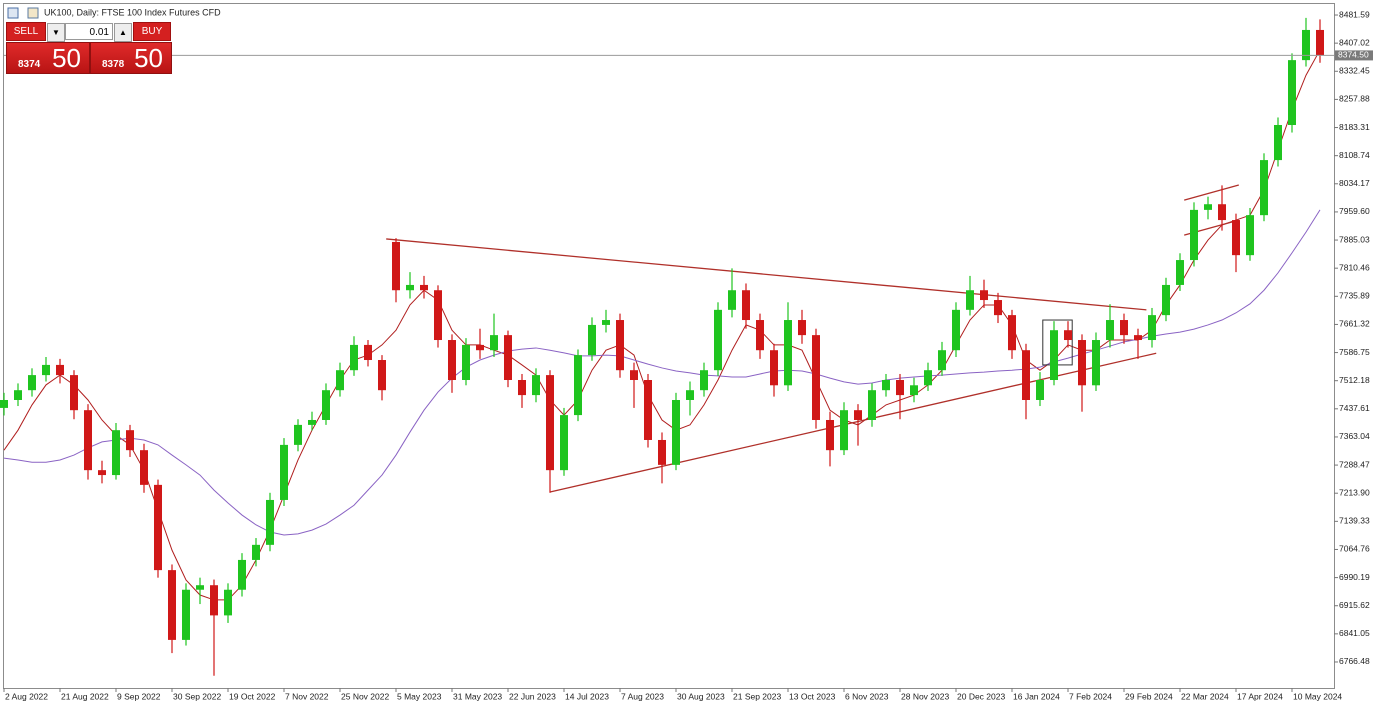  Describe the element at coordinates (642, 696) in the screenshot. I see `x-tick-label: 7 Aug 2023` at that location.